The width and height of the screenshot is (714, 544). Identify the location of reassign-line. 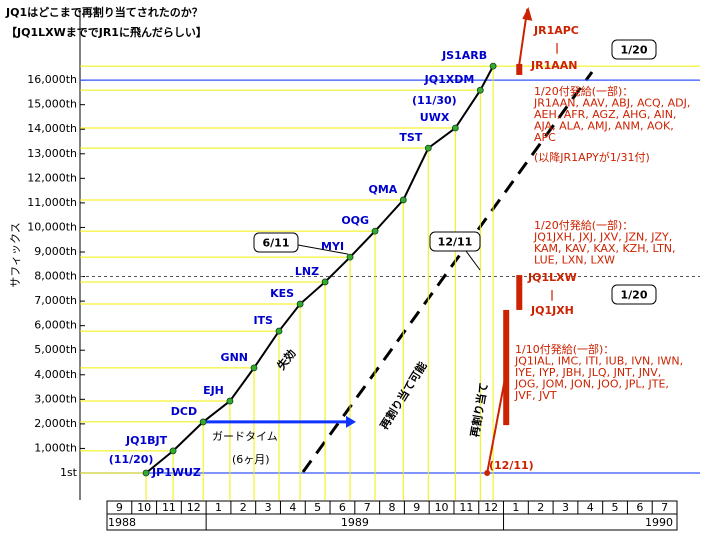
(497, 423).